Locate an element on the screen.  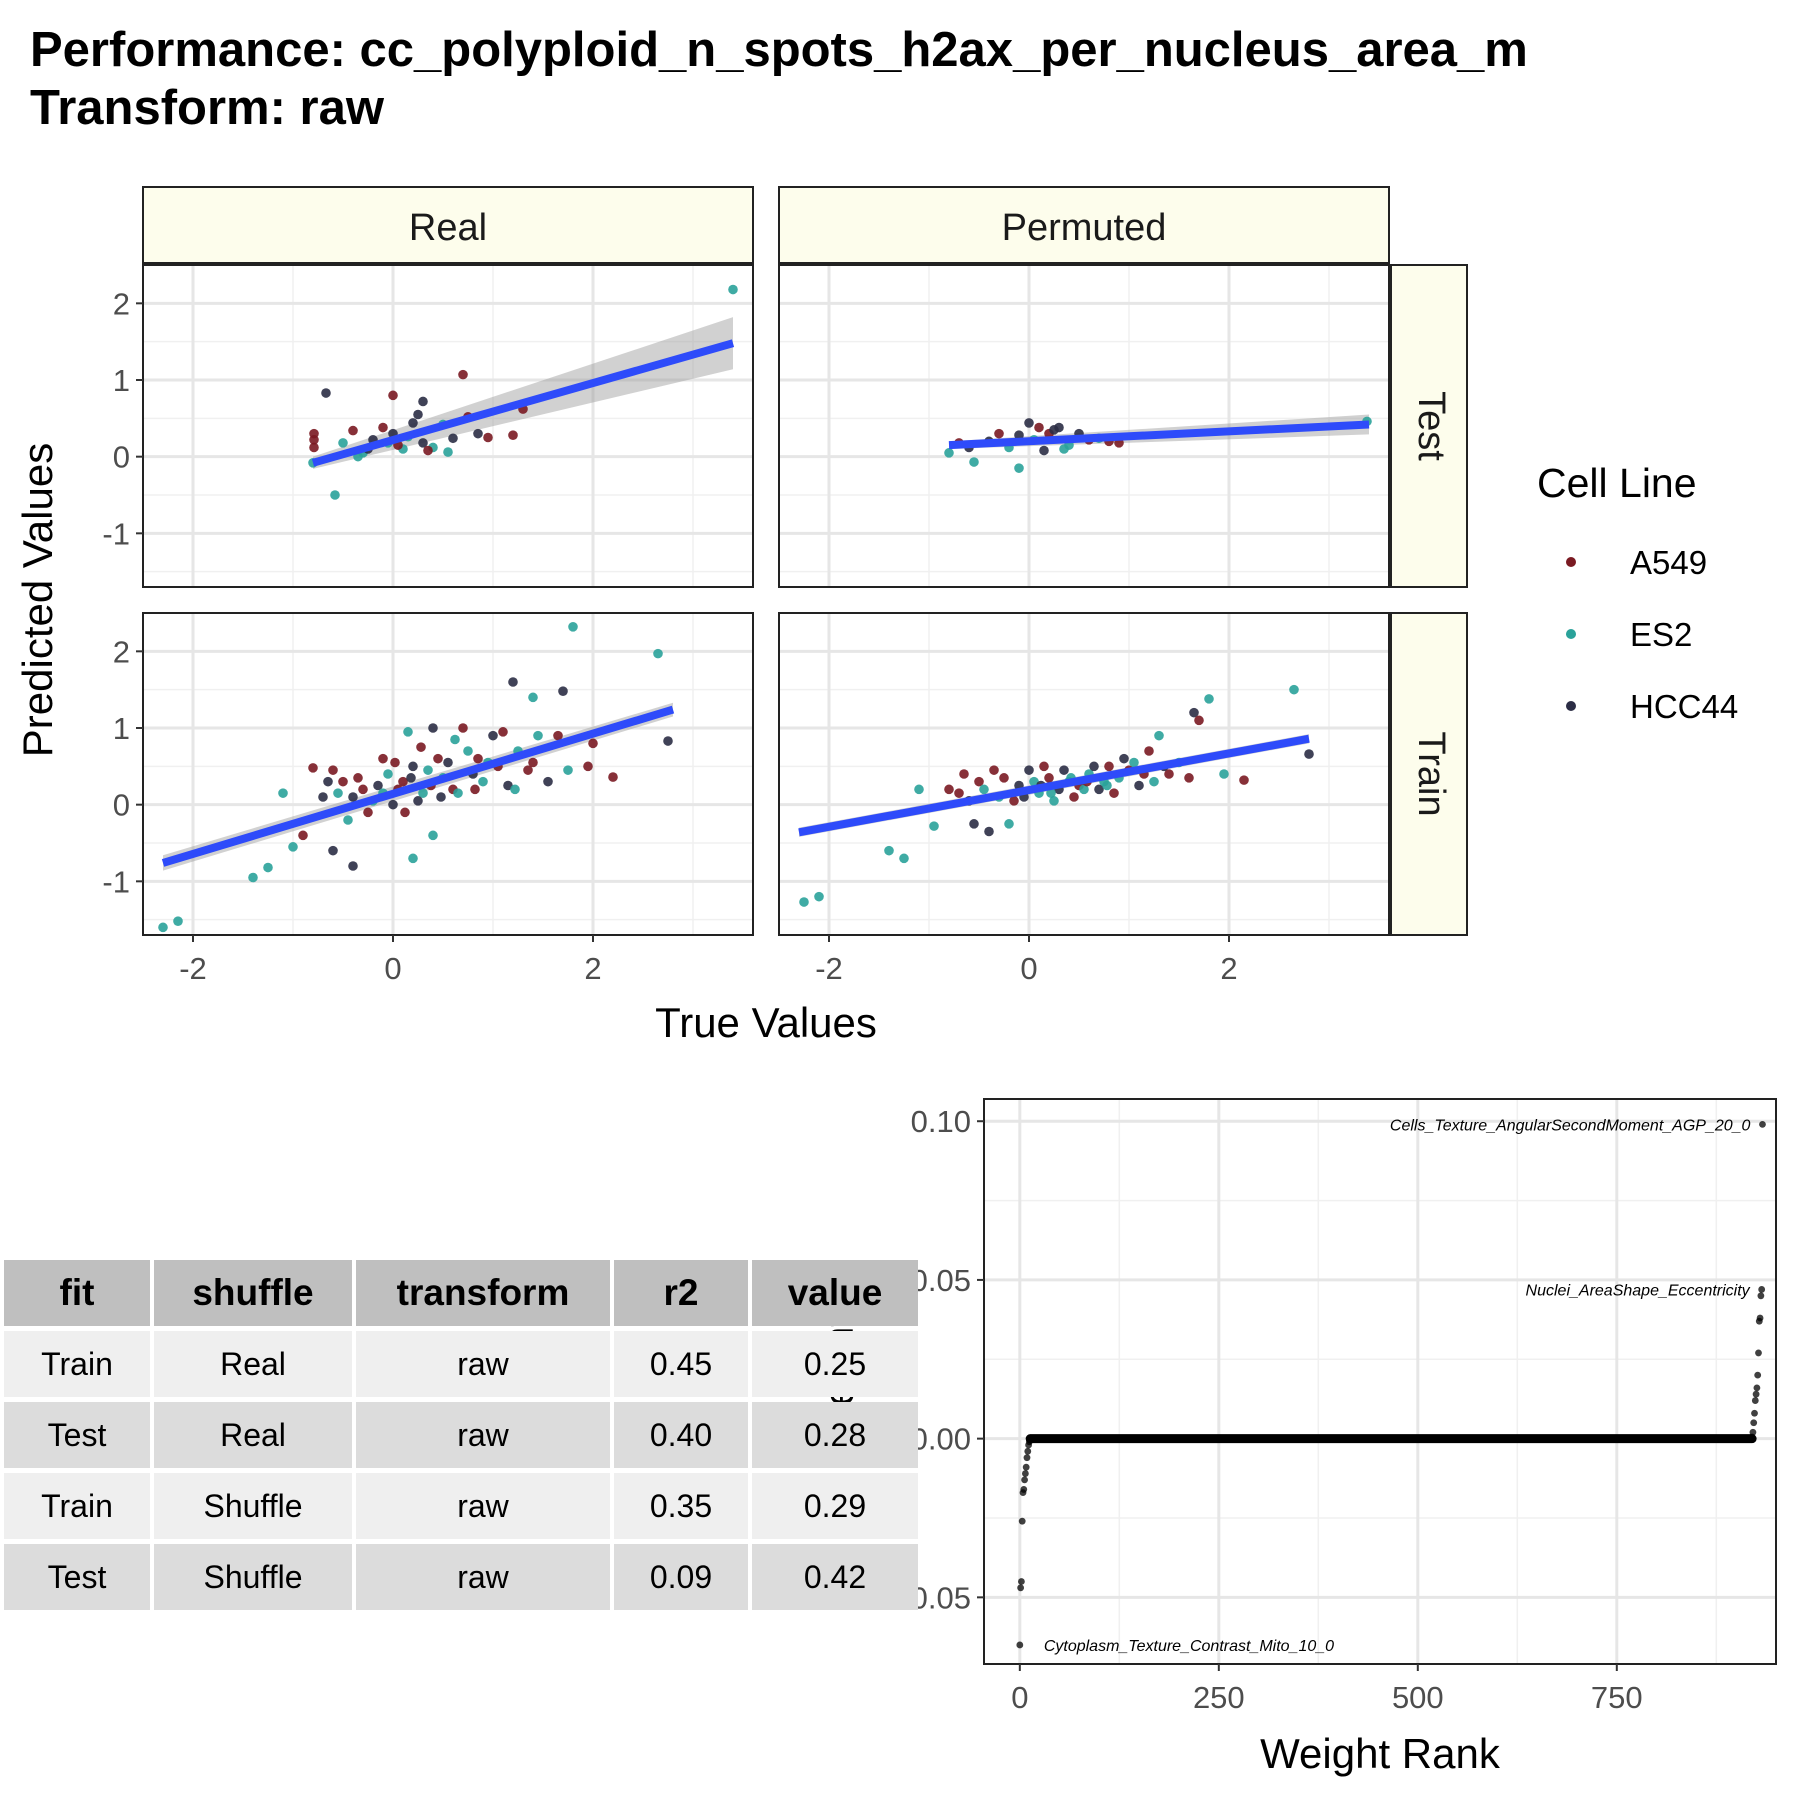
weight-panel-border is located at coordinates (1380, 1381).